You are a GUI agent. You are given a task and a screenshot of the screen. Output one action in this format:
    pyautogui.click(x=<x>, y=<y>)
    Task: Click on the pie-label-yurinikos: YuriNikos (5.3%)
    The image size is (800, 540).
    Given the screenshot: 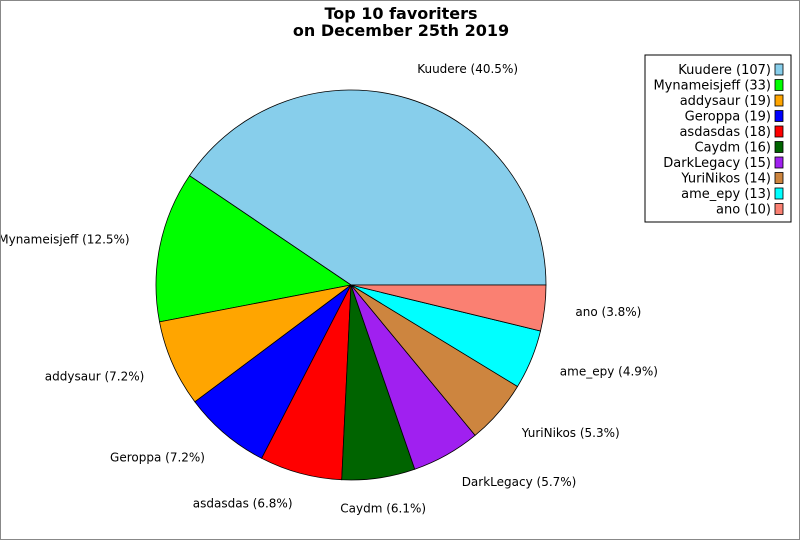 What is the action you would take?
    pyautogui.click(x=570, y=433)
    